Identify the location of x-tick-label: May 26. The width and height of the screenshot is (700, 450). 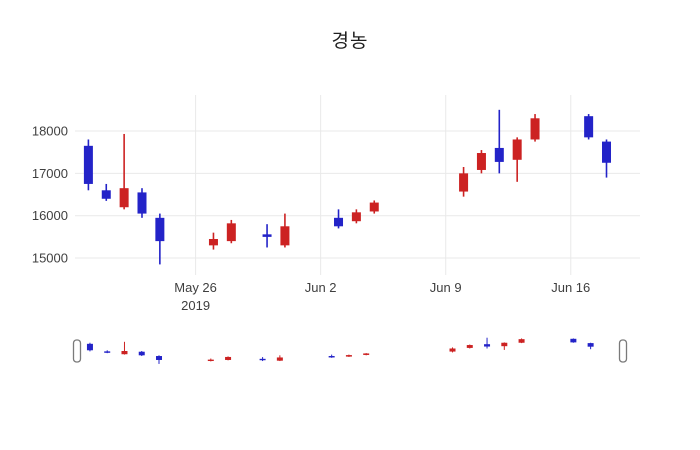
(195, 287).